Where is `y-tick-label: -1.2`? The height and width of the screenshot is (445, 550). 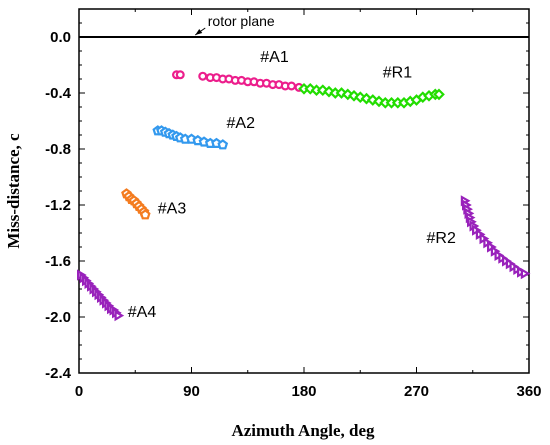
y-tick-label: -1.2 is located at coordinates (58, 205).